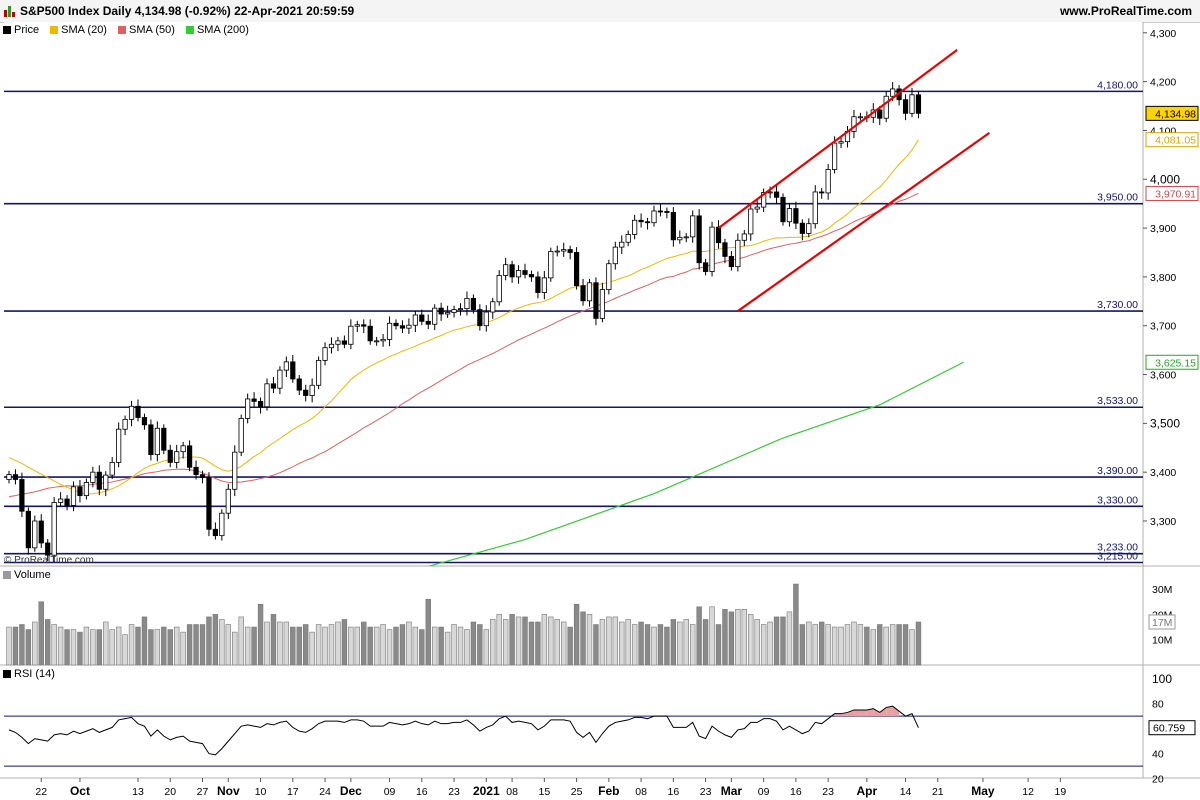 This screenshot has height=800, width=1200. Describe the element at coordinates (1172, 728) in the screenshot. I see `rsi-badge` at that location.